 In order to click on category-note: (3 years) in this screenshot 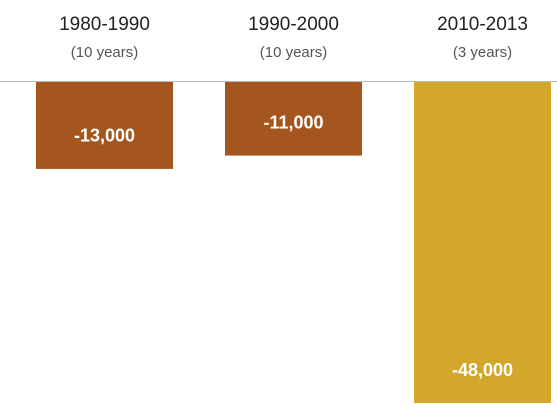, I will do `click(482, 52)`.